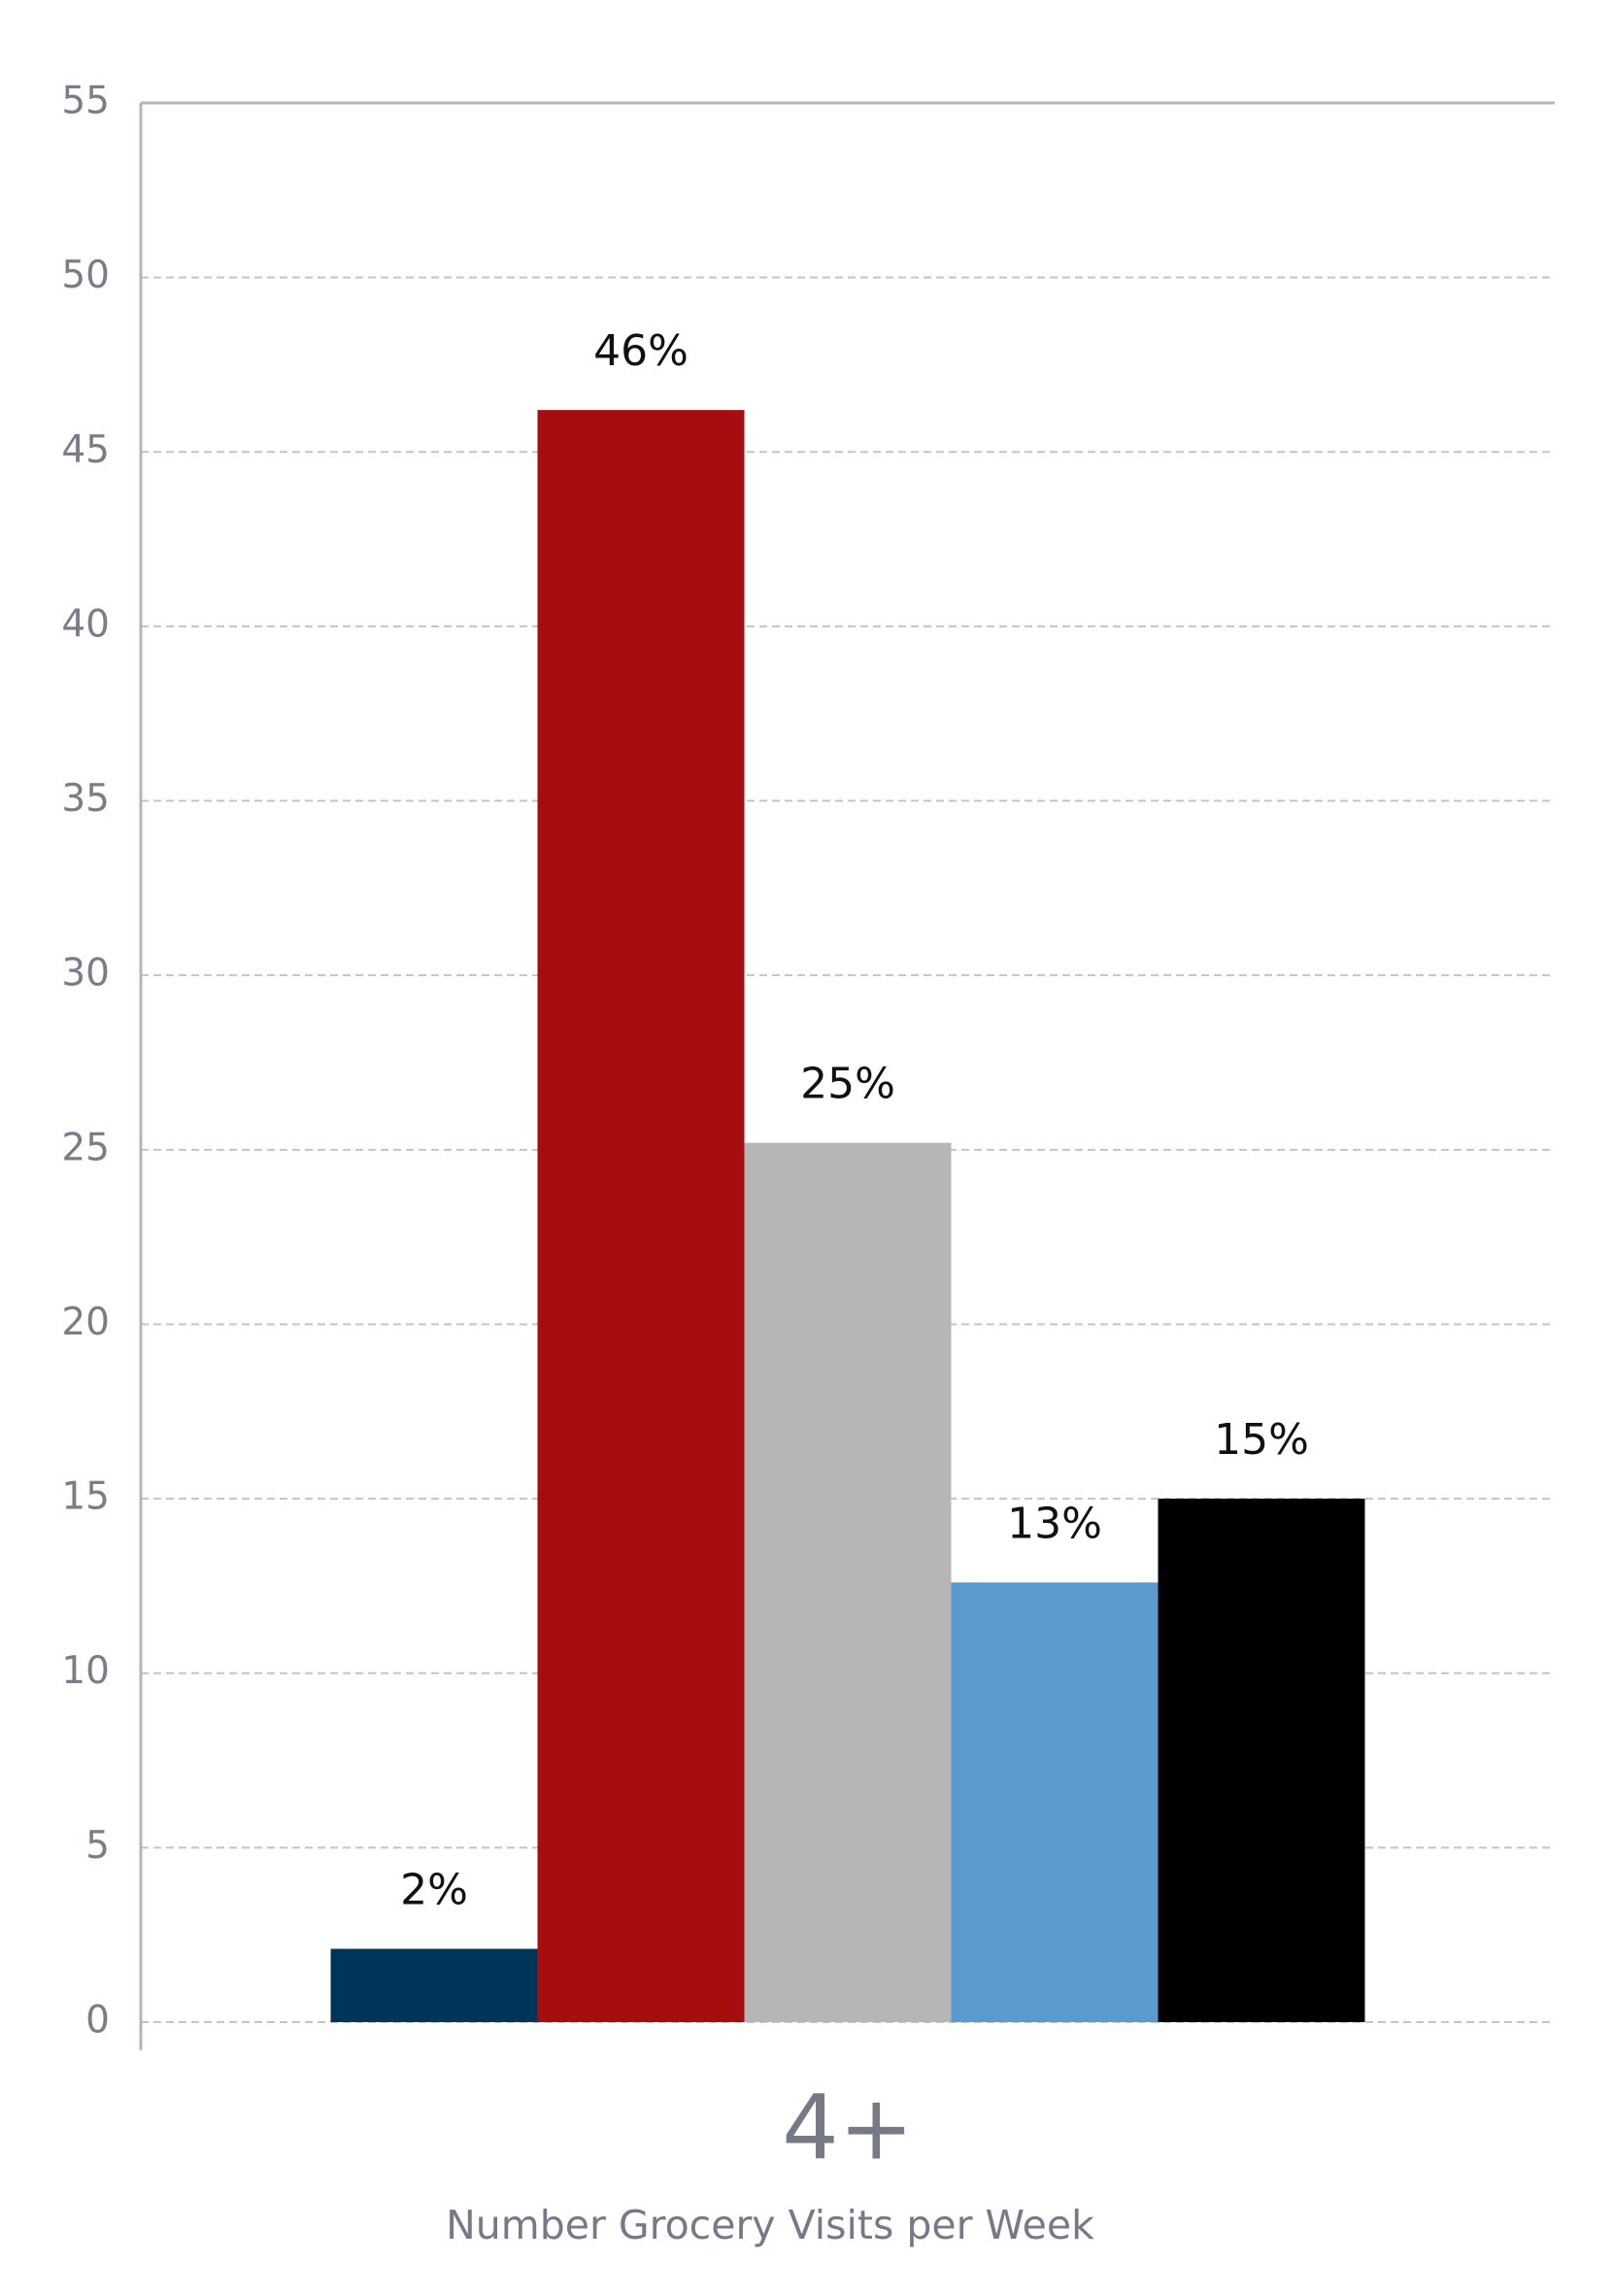 This screenshot has width=1613, height=2296. I want to click on y-tick-label: 10, so click(85, 1671).